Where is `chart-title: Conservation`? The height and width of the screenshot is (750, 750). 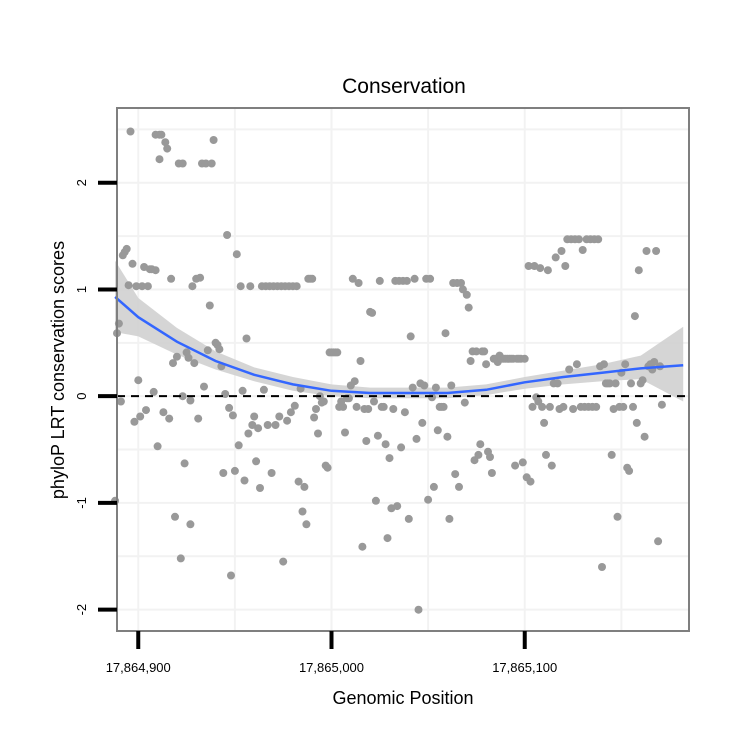
chart-title: Conservation is located at coordinates (404, 86).